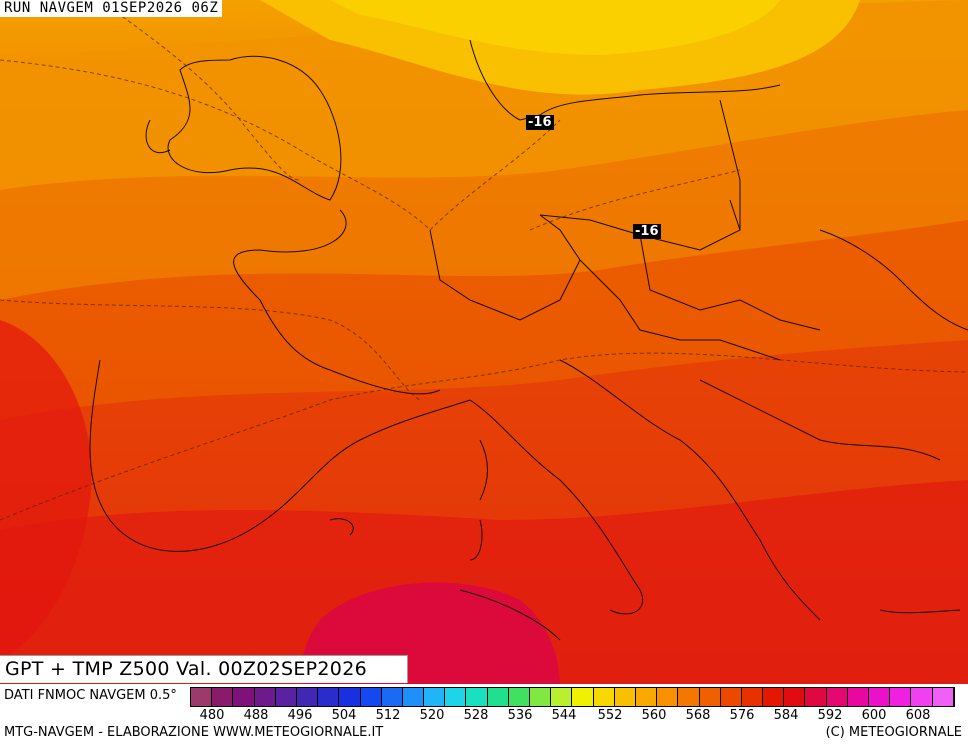 Image resolution: width=968 pixels, height=745 pixels. I want to click on tick-label: 568, so click(698, 715).